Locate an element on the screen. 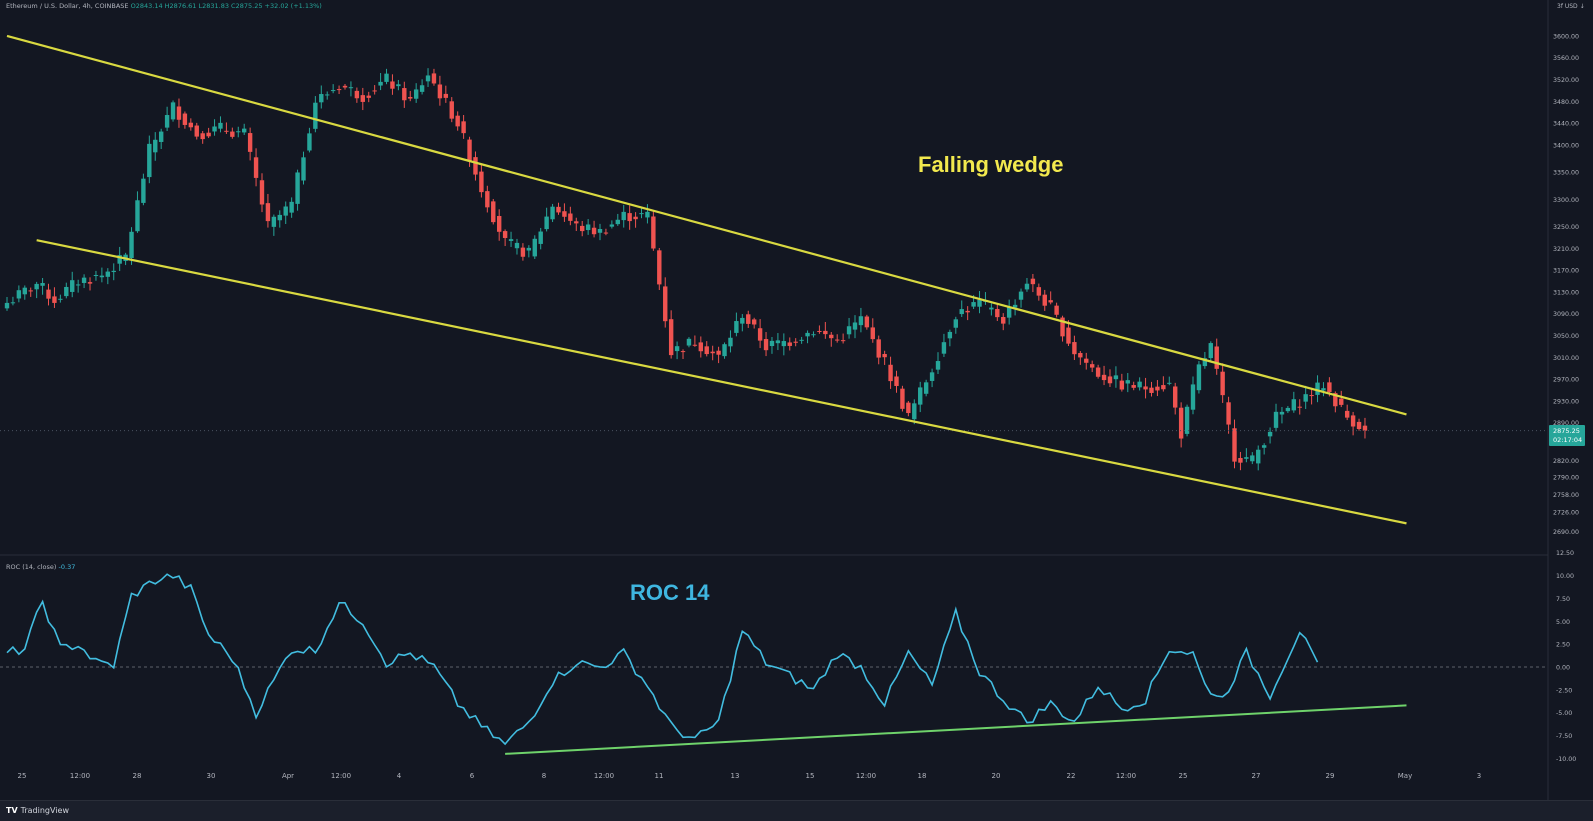 The width and height of the screenshot is (1593, 821). roc-indicator-name: ROC (14, close) is located at coordinates (31, 567).